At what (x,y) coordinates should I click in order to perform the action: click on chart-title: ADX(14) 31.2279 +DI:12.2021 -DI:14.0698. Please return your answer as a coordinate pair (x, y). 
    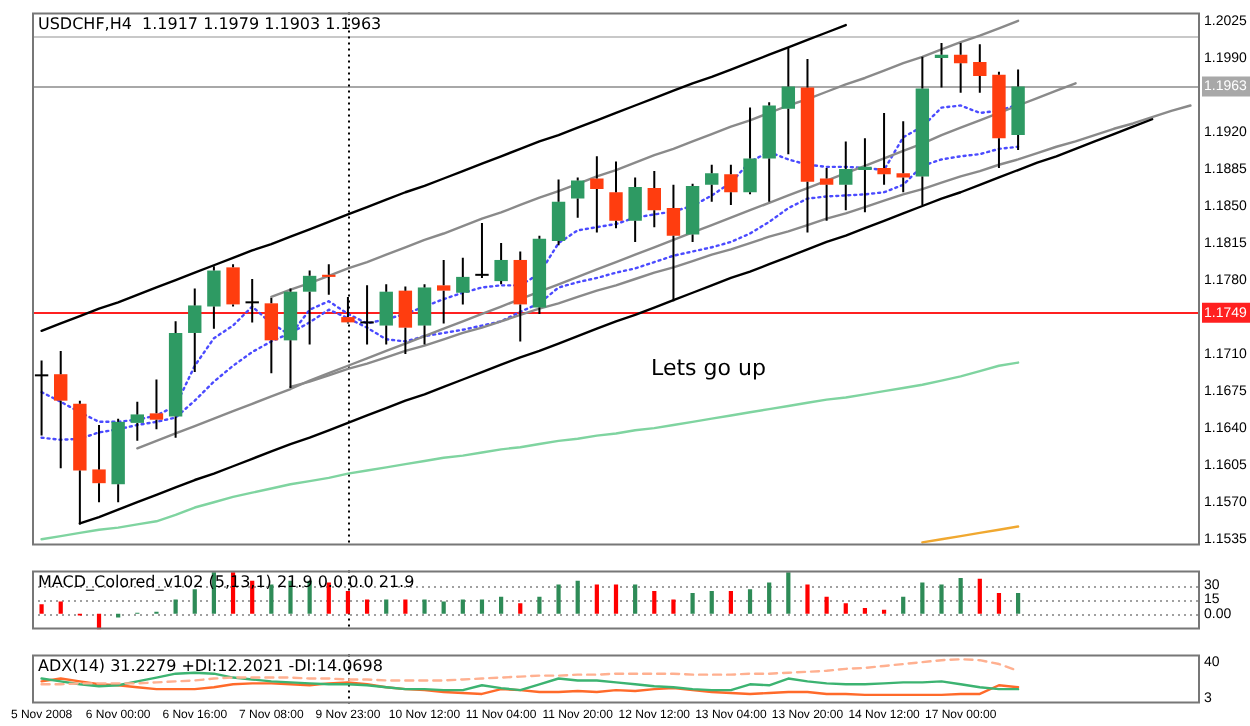
    Looking at the image, I should click on (210, 665).